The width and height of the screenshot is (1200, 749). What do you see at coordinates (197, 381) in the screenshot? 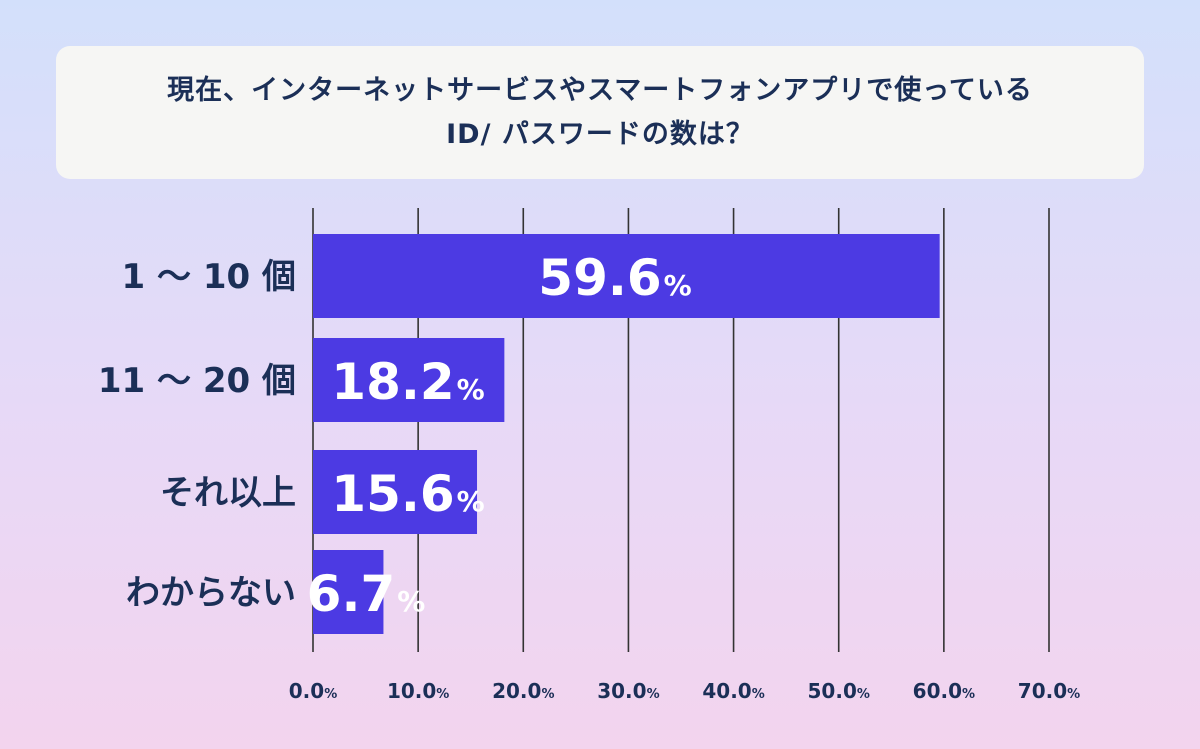
I see `category-label: 11 〜 20 個` at bounding box center [197, 381].